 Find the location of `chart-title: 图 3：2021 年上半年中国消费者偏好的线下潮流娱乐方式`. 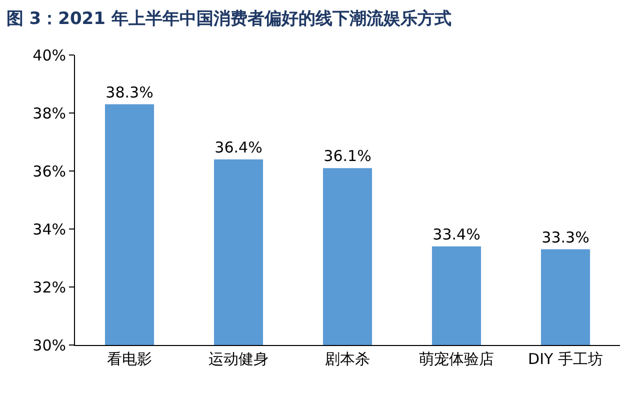

chart-title: 图 3：2021 年上半年中国消费者偏好的线下潮流娱乐方式 is located at coordinates (229, 18).